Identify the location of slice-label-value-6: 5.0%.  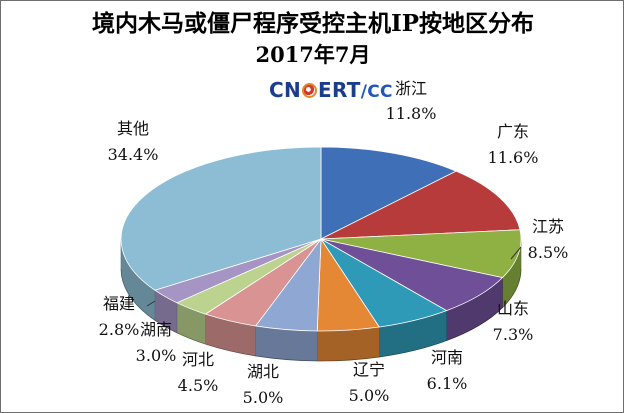
(263, 397).